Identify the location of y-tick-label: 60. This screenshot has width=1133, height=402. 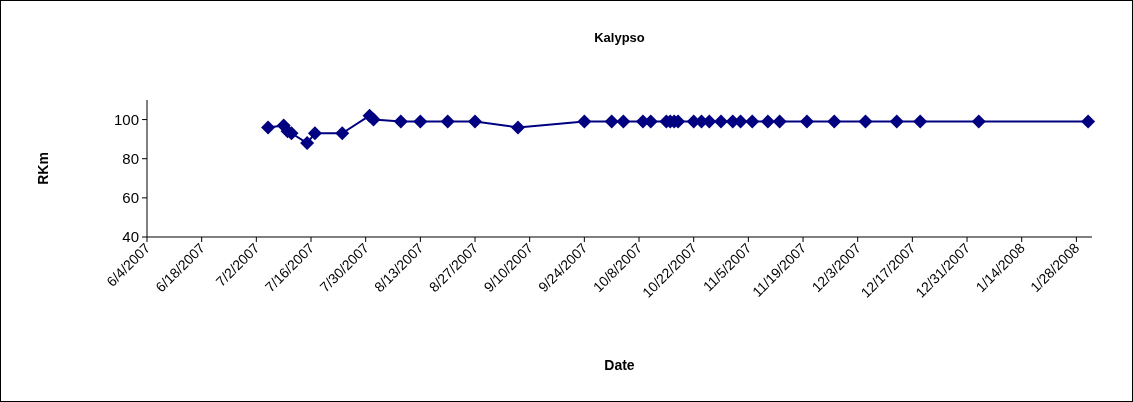
(130, 198).